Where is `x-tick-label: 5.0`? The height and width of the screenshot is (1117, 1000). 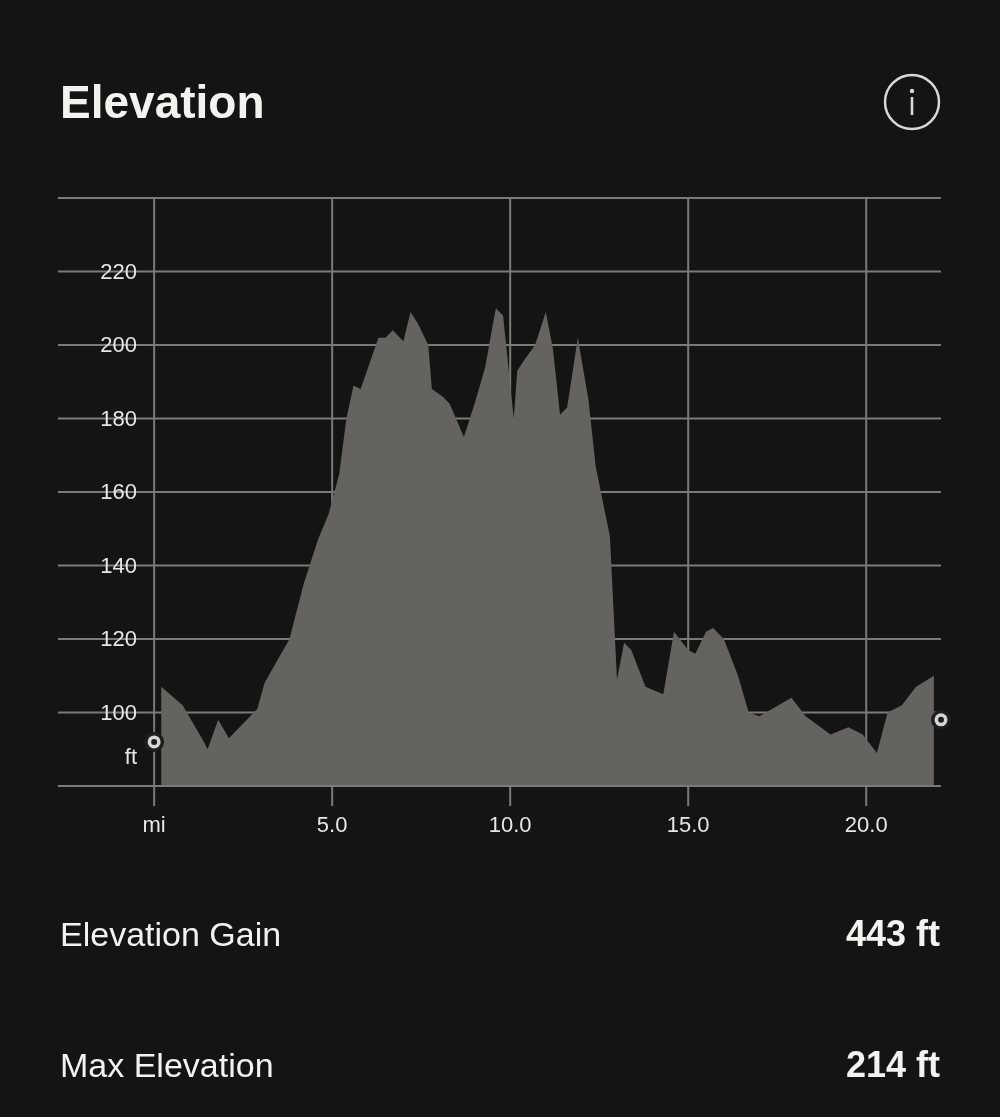 x-tick-label: 5.0 is located at coordinates (332, 824).